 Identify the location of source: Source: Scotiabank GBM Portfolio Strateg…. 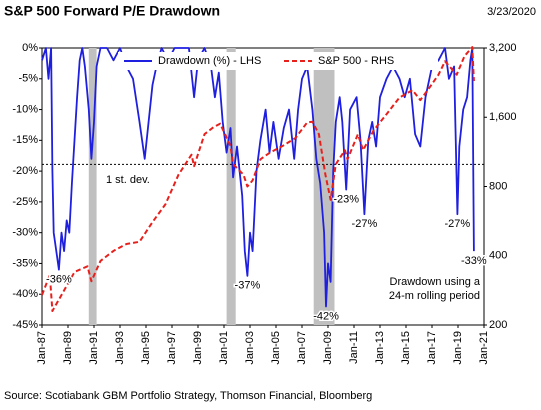
(188, 396).